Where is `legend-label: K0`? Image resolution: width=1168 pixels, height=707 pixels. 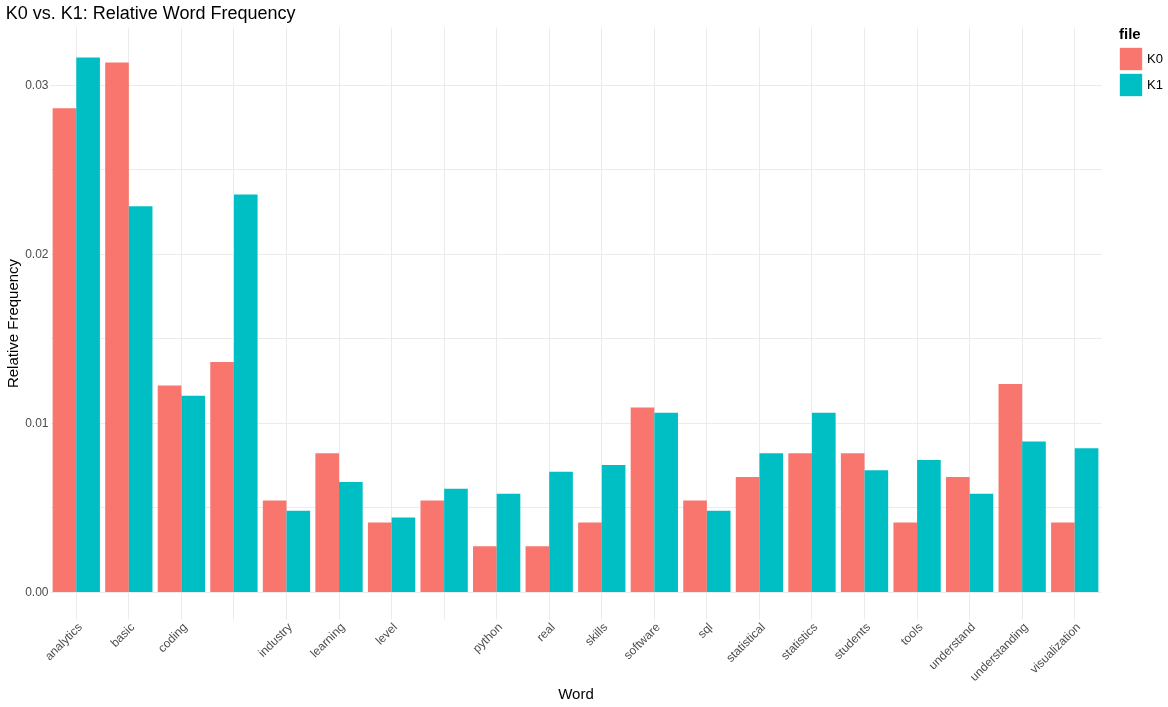 legend-label: K0 is located at coordinates (1155, 58).